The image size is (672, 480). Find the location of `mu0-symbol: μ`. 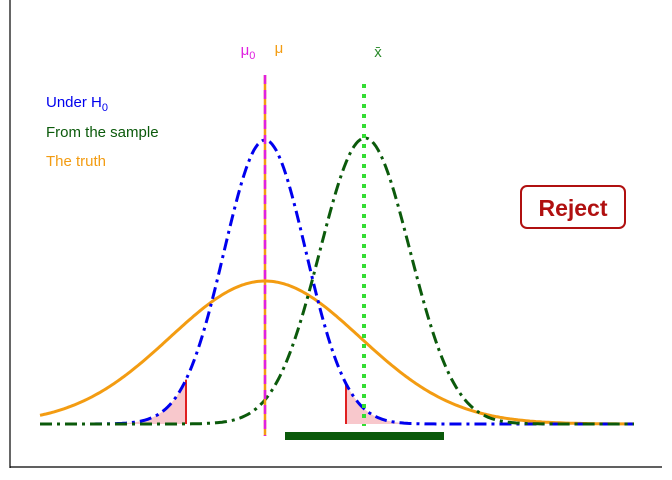

mu0-symbol: μ is located at coordinates (245, 50).